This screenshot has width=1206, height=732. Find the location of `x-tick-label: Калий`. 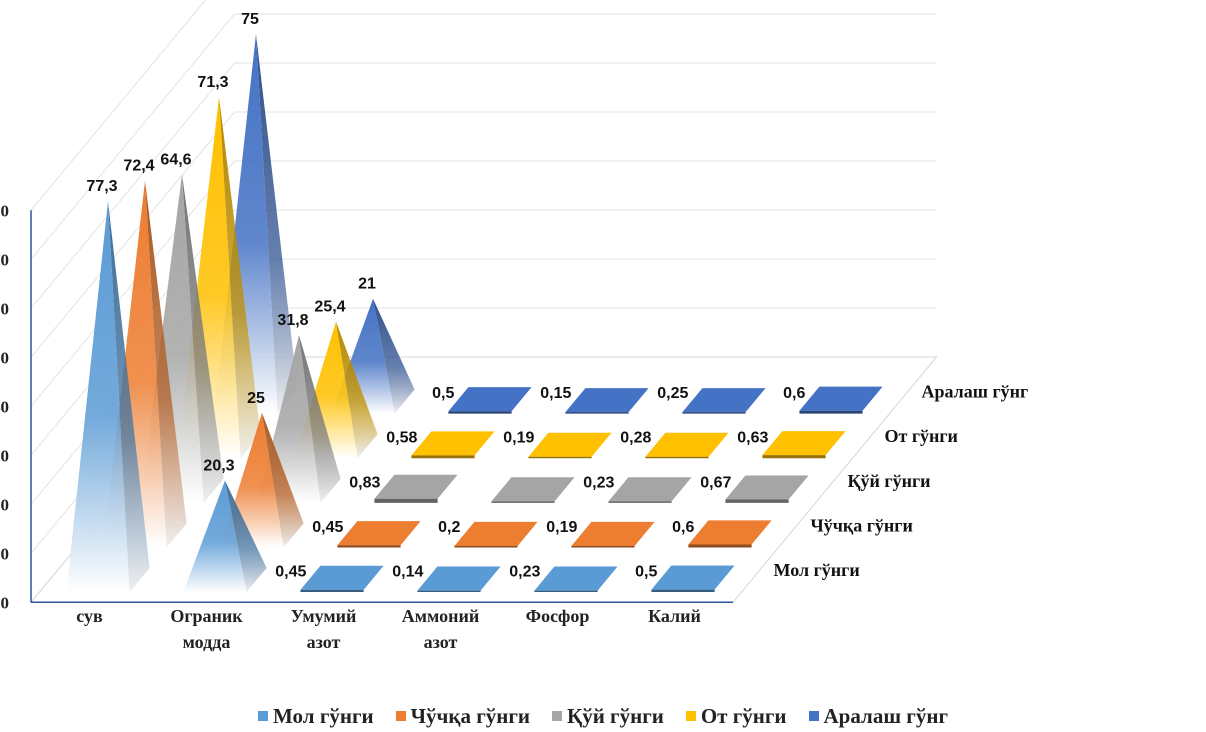

x-tick-label: Калий is located at coordinates (674, 616).